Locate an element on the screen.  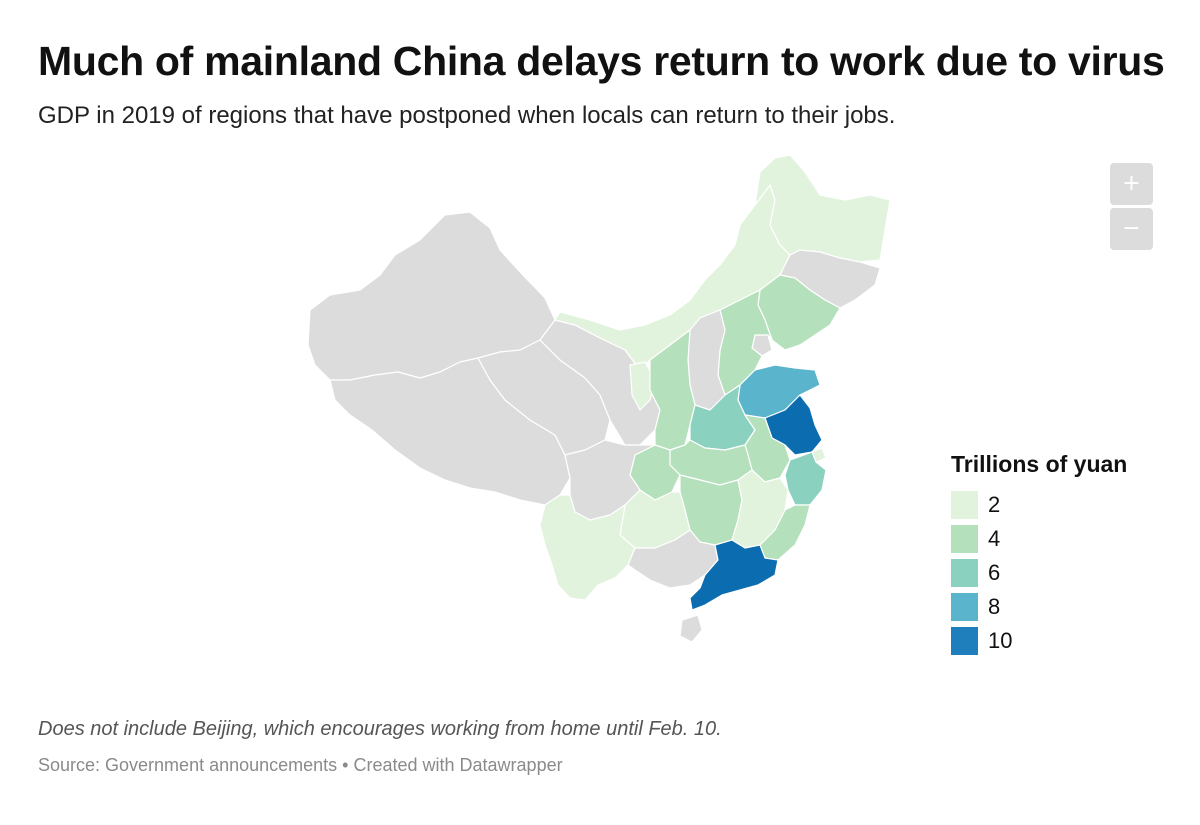
region-qinghai is located at coordinates (544, 397).